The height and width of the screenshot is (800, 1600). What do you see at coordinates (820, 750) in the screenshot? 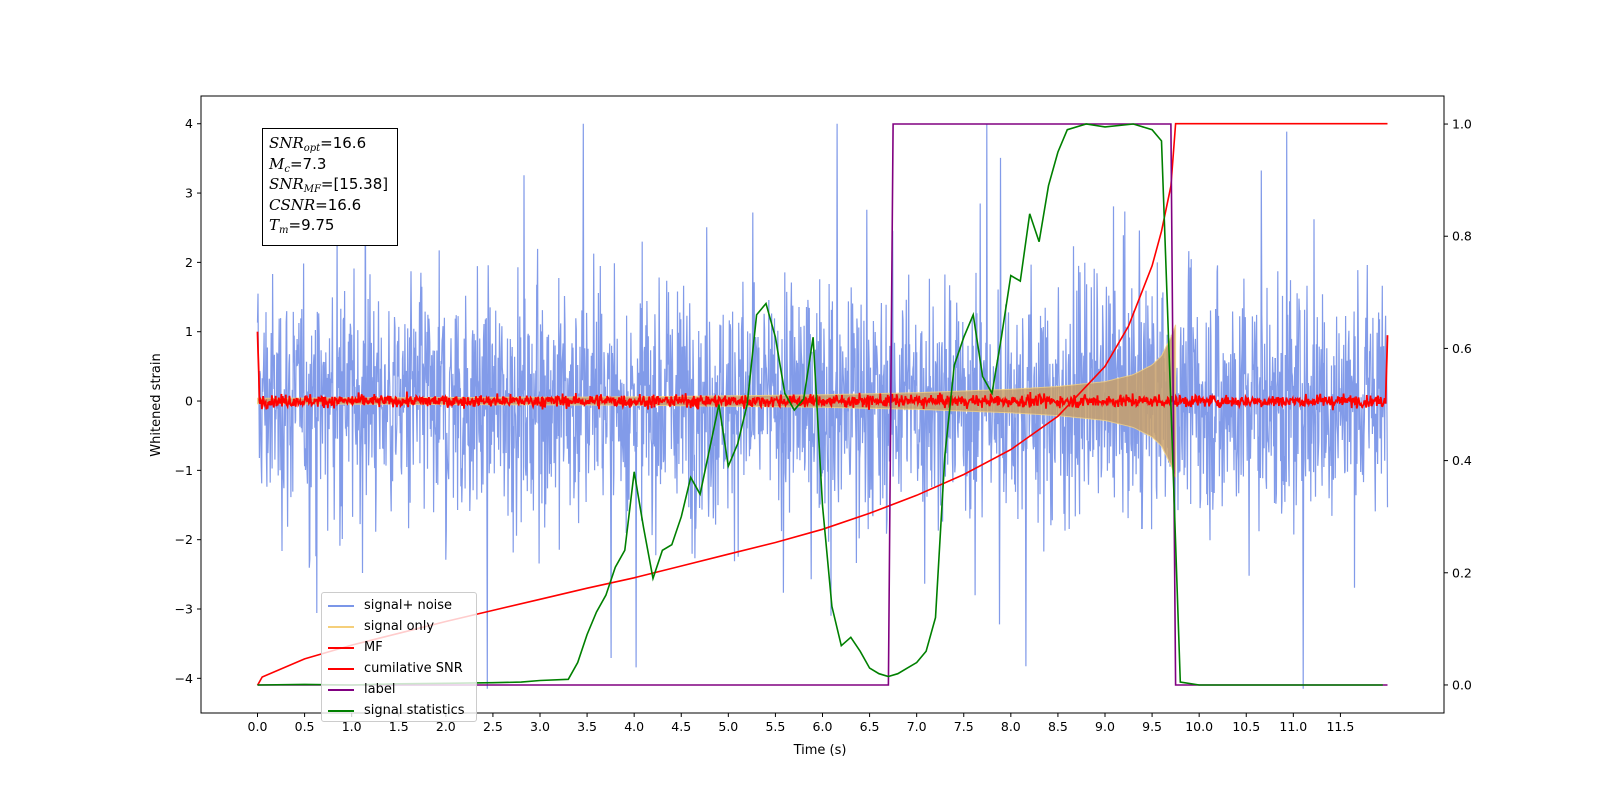
I see `x-axis-label: Time (s)` at bounding box center [820, 750].